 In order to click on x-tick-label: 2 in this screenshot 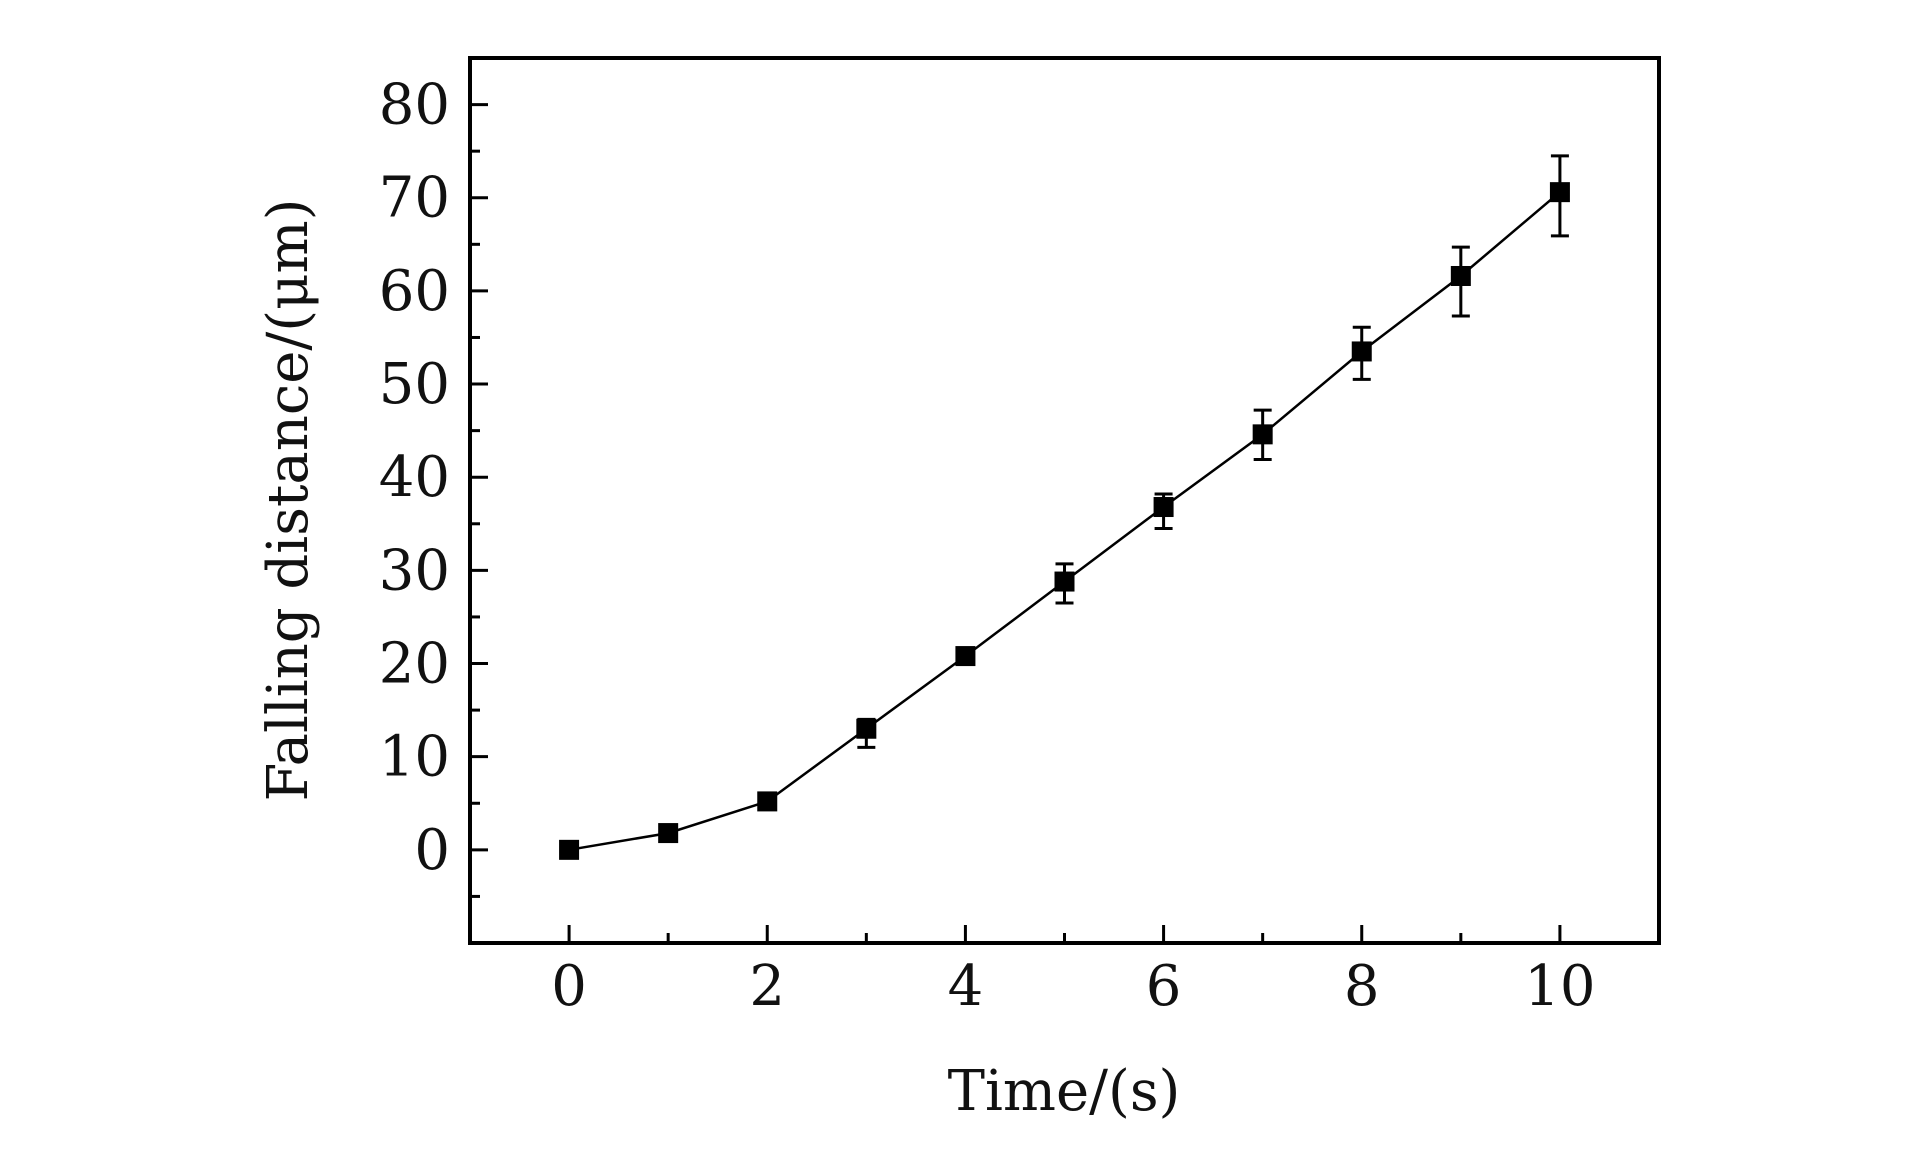, I will do `click(767, 986)`.